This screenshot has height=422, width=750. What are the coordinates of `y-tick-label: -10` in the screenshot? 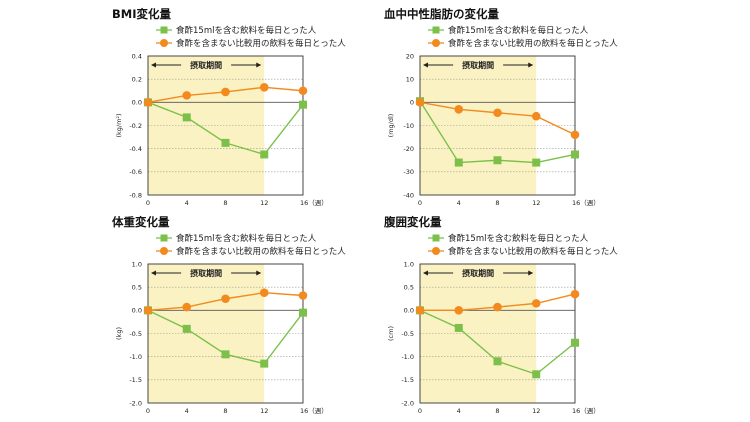 It's located at (408, 126).